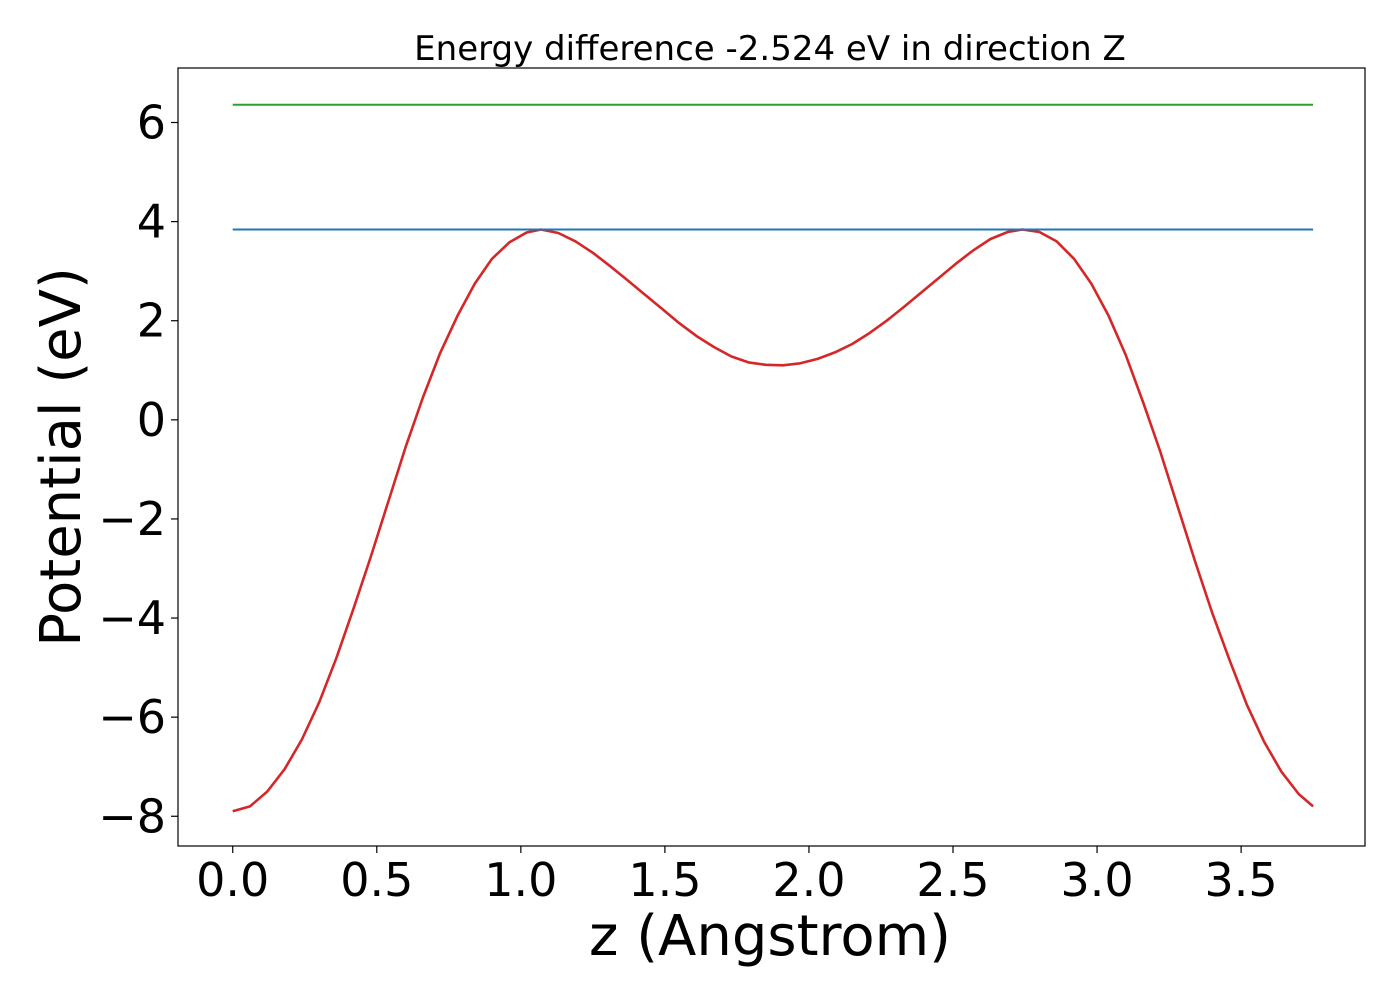 This screenshot has height=1000, width=1400. Describe the element at coordinates (520, 880) in the screenshot. I see `x-tick-label: 1.0` at that location.